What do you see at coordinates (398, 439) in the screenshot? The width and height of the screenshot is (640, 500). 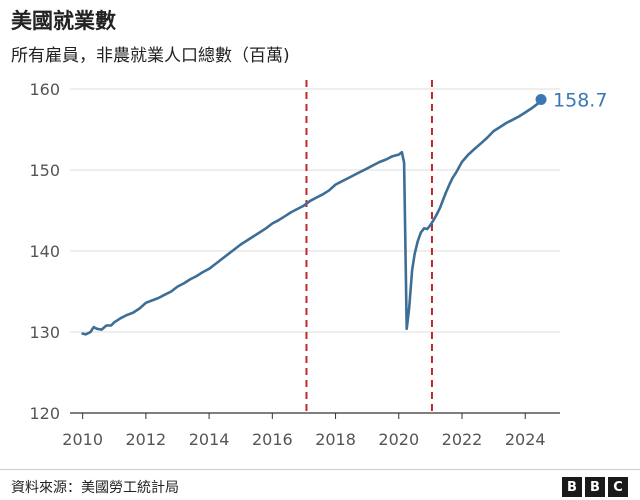 I see `x-tick-label: 2020` at bounding box center [398, 439].